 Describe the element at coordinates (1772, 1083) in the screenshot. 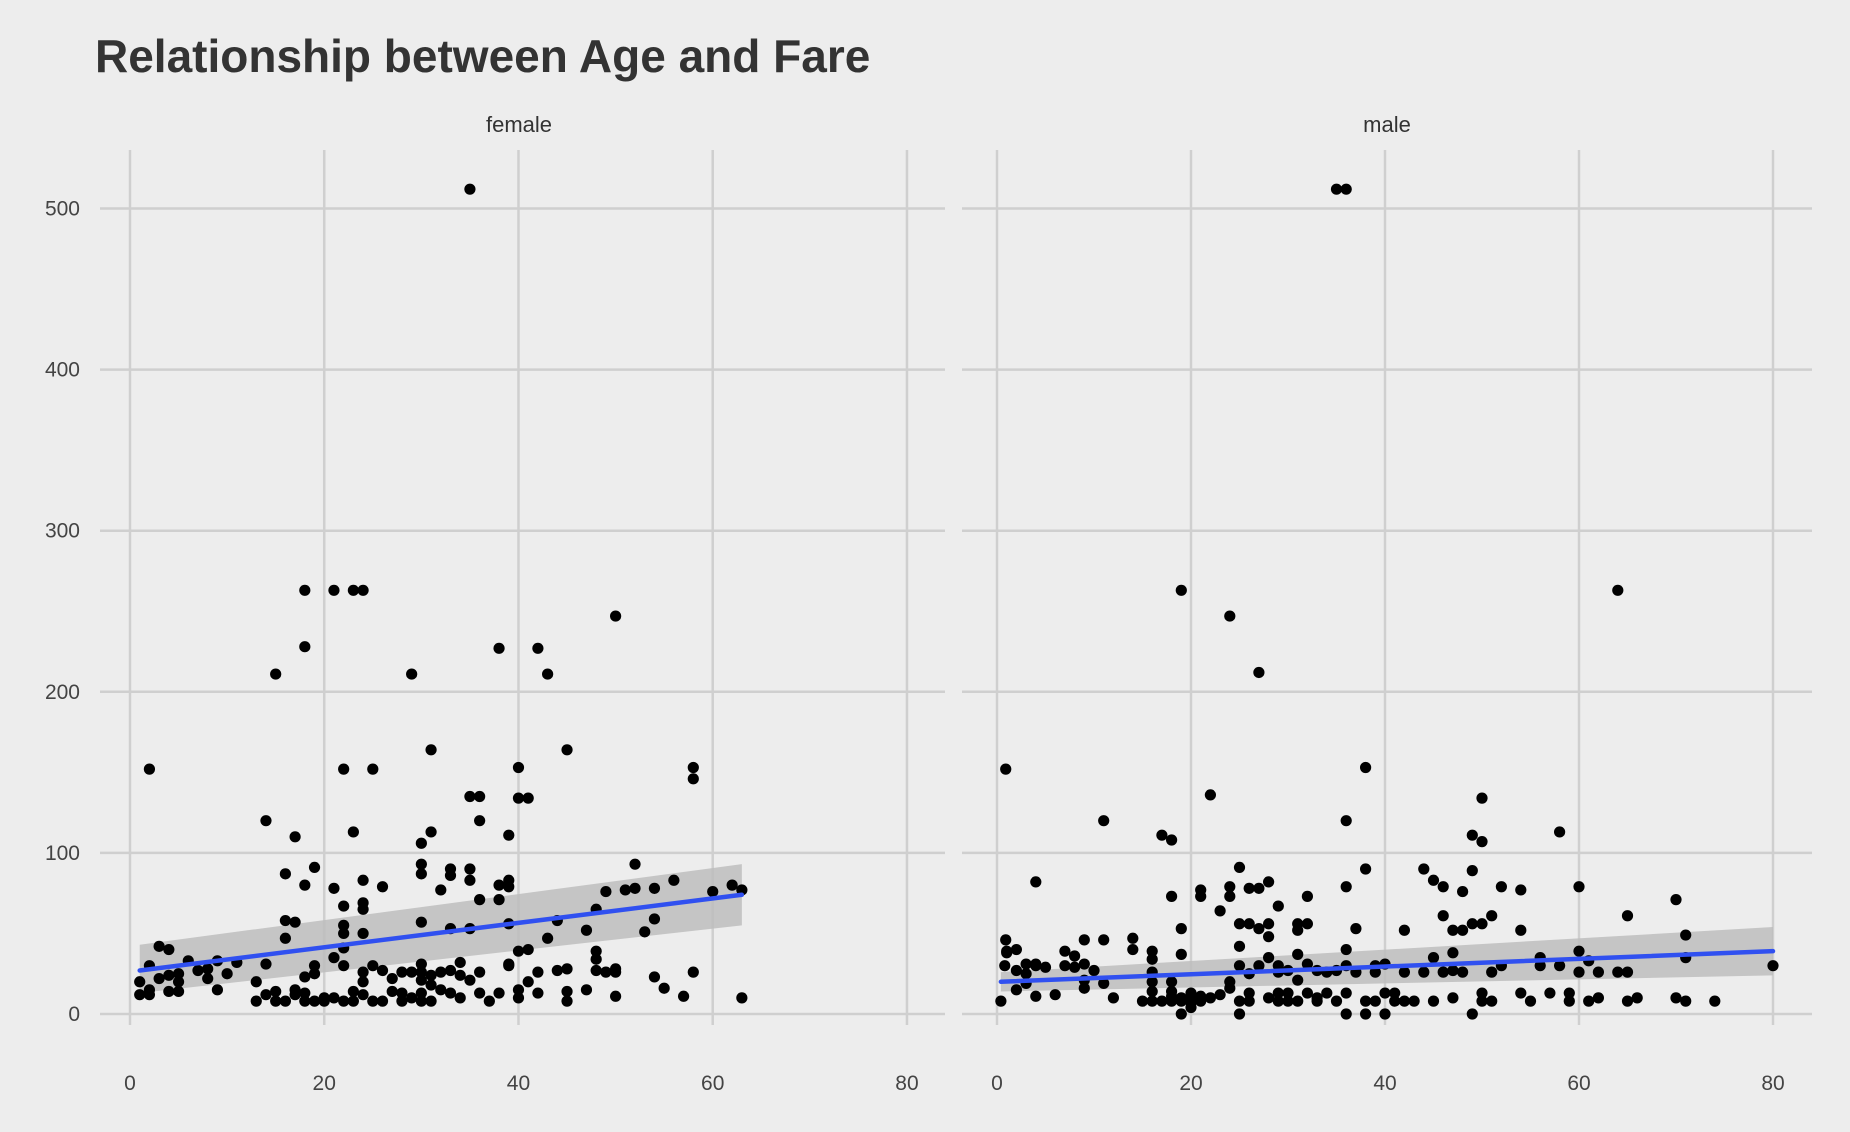

I see `x-tick-label: 80` at that location.